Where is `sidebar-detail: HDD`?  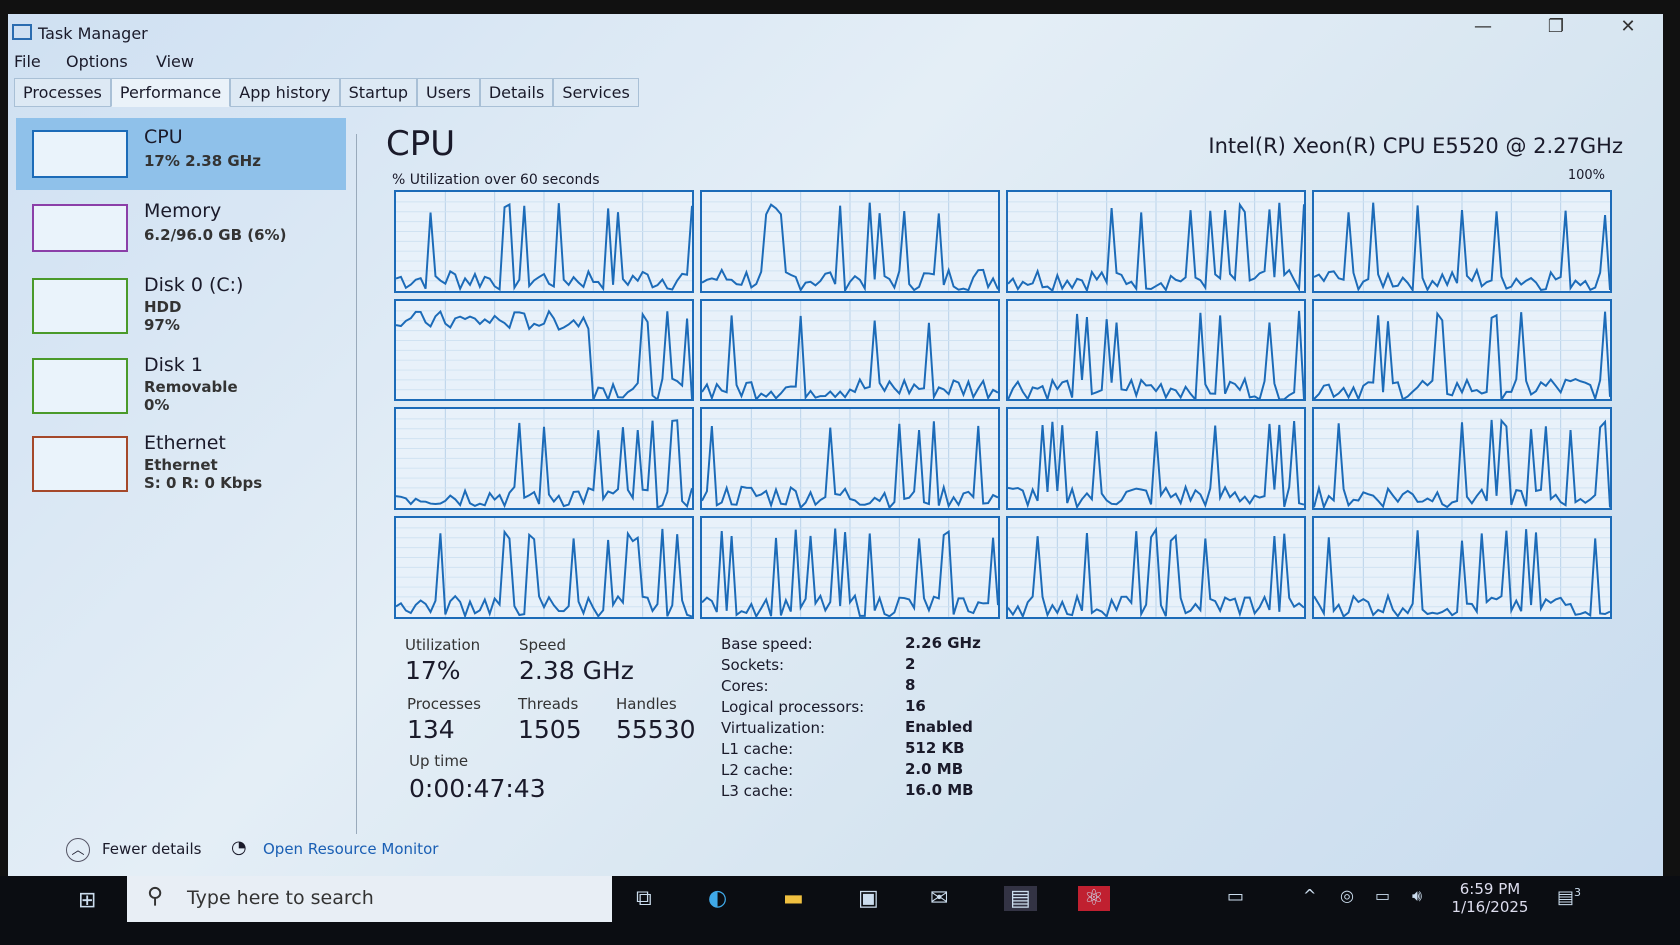
sidebar-detail: HDD is located at coordinates (163, 307).